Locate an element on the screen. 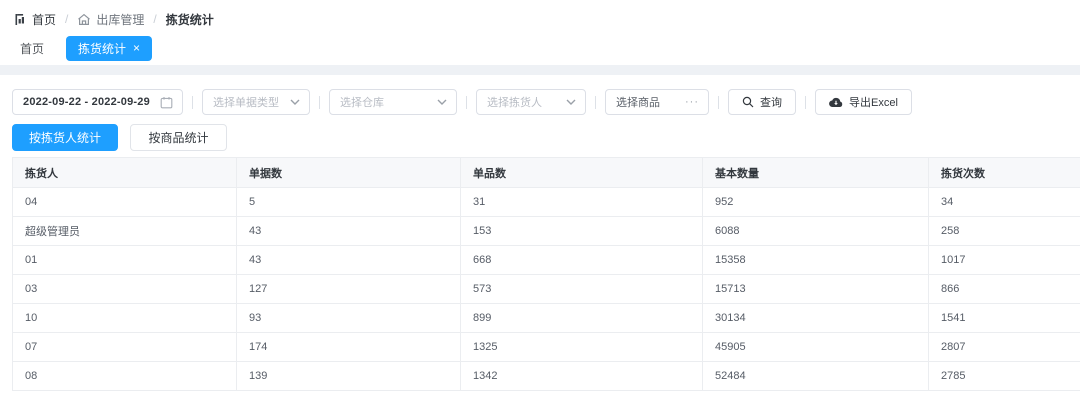 The image size is (1080, 406). table-header-row: 拣货人 单据数 单品数 基本数量 拣货次数 is located at coordinates (546, 172).